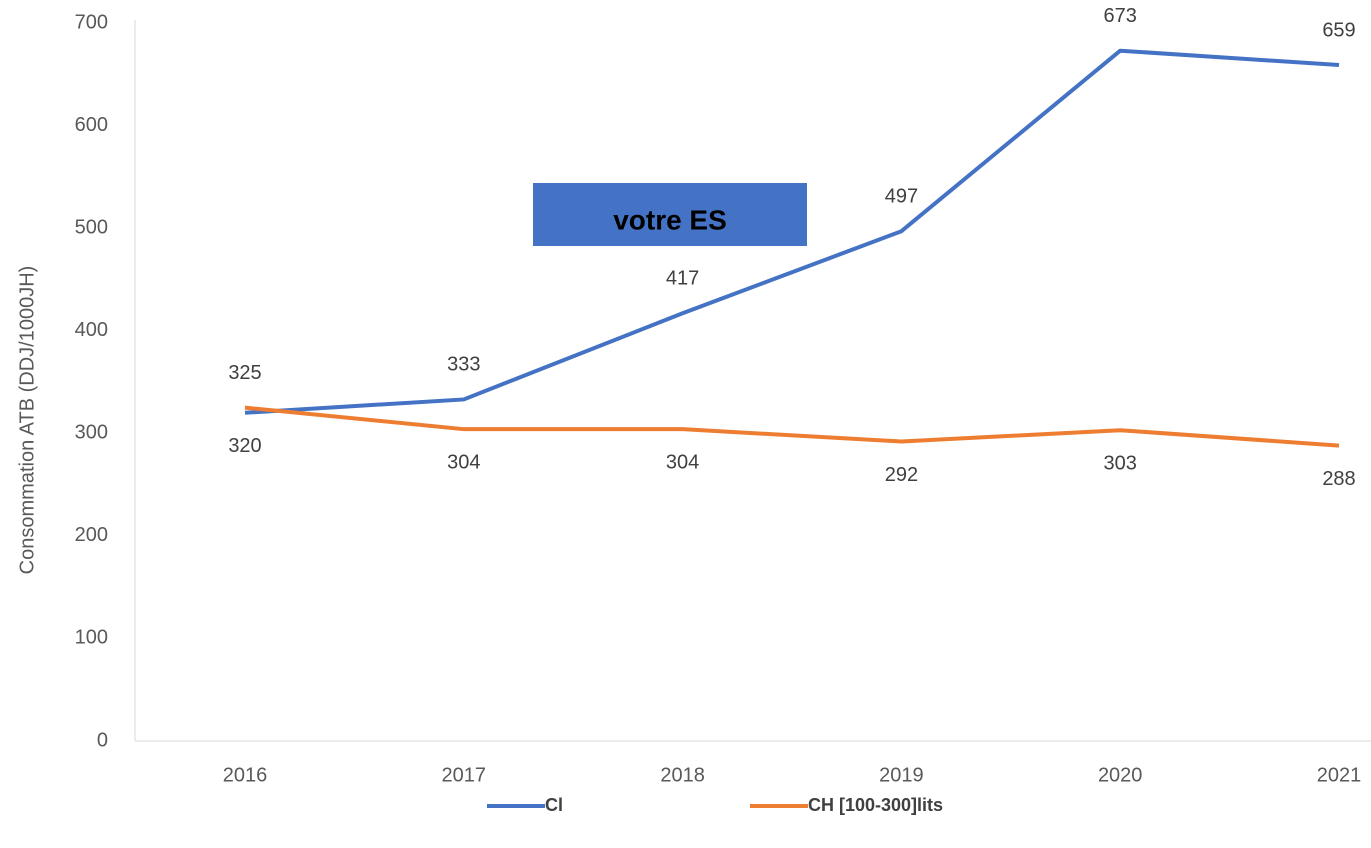 This screenshot has height=848, width=1371. I want to click on x-tick-label: 2019, so click(901, 775).